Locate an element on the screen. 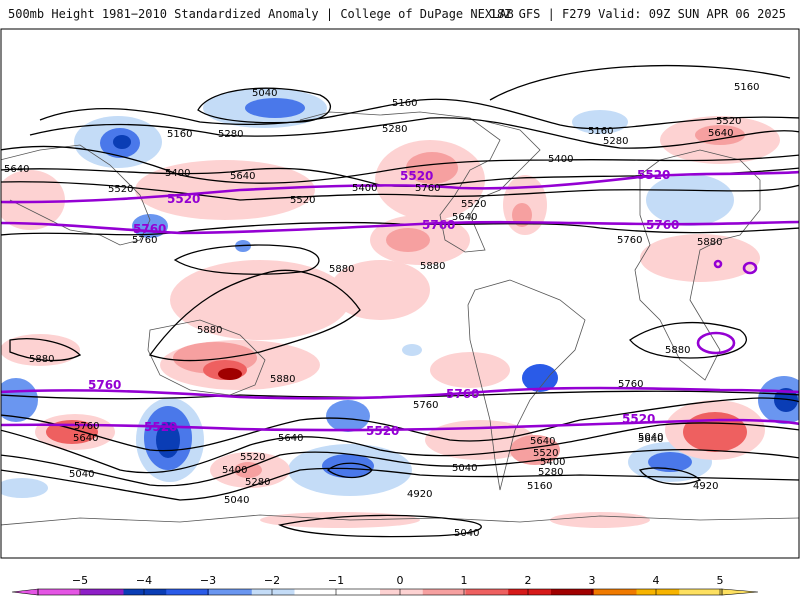  coast-antarctica is located at coordinates (400, 520).